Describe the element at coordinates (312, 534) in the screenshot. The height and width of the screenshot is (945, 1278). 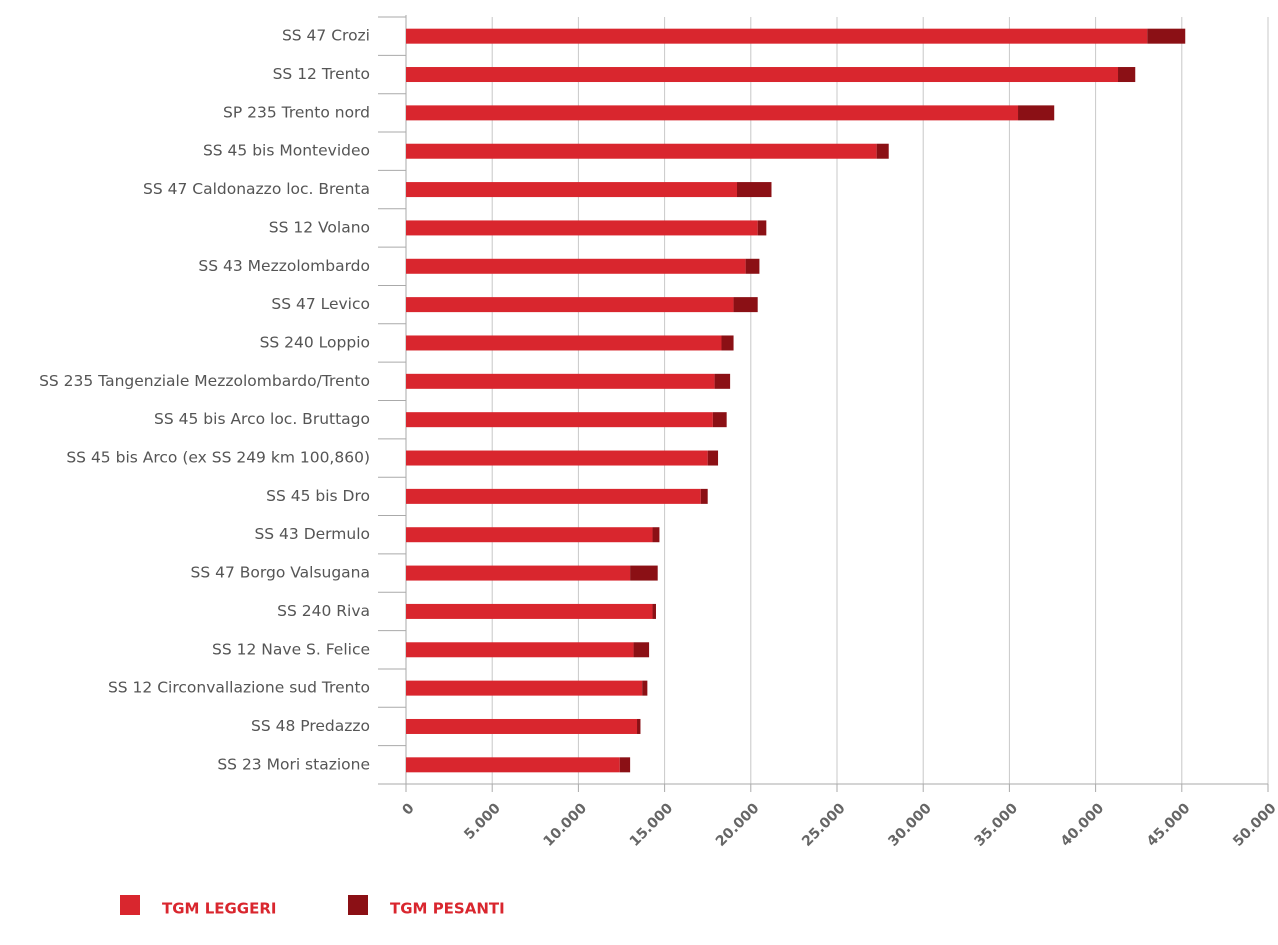
I see `category-label: SS 43 Dermulo` at that location.